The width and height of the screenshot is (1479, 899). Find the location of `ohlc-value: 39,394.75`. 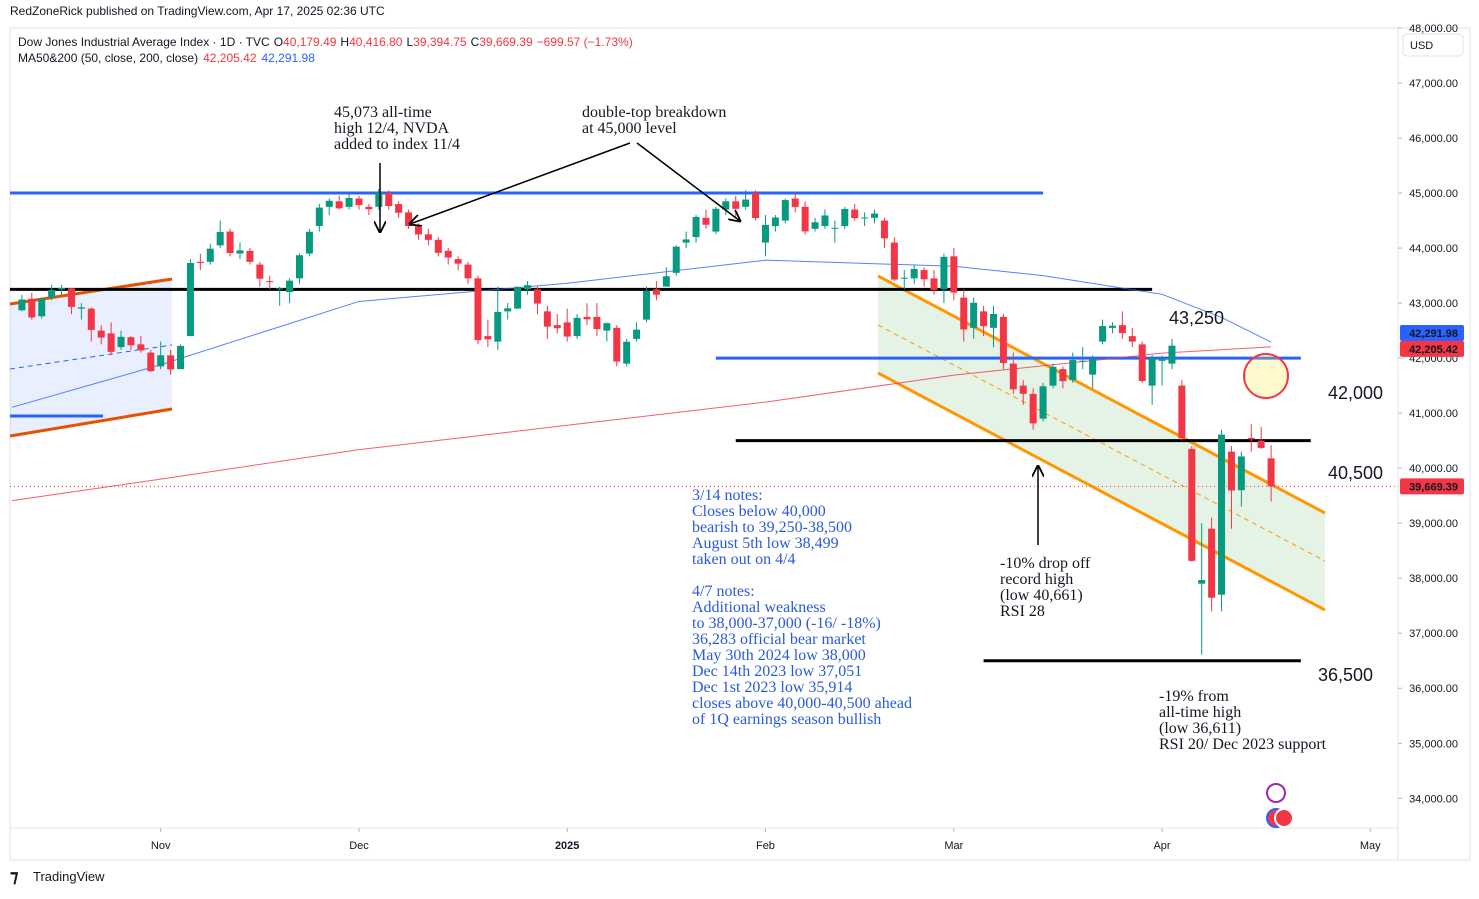

ohlc-value: 39,394.75 is located at coordinates (440, 42).